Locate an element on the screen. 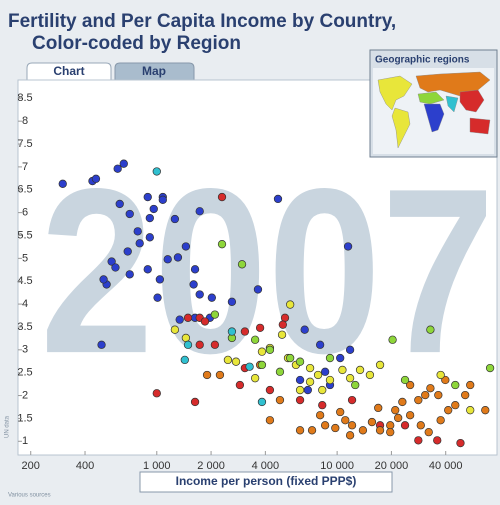  tab-map is located at coordinates (154, 71).